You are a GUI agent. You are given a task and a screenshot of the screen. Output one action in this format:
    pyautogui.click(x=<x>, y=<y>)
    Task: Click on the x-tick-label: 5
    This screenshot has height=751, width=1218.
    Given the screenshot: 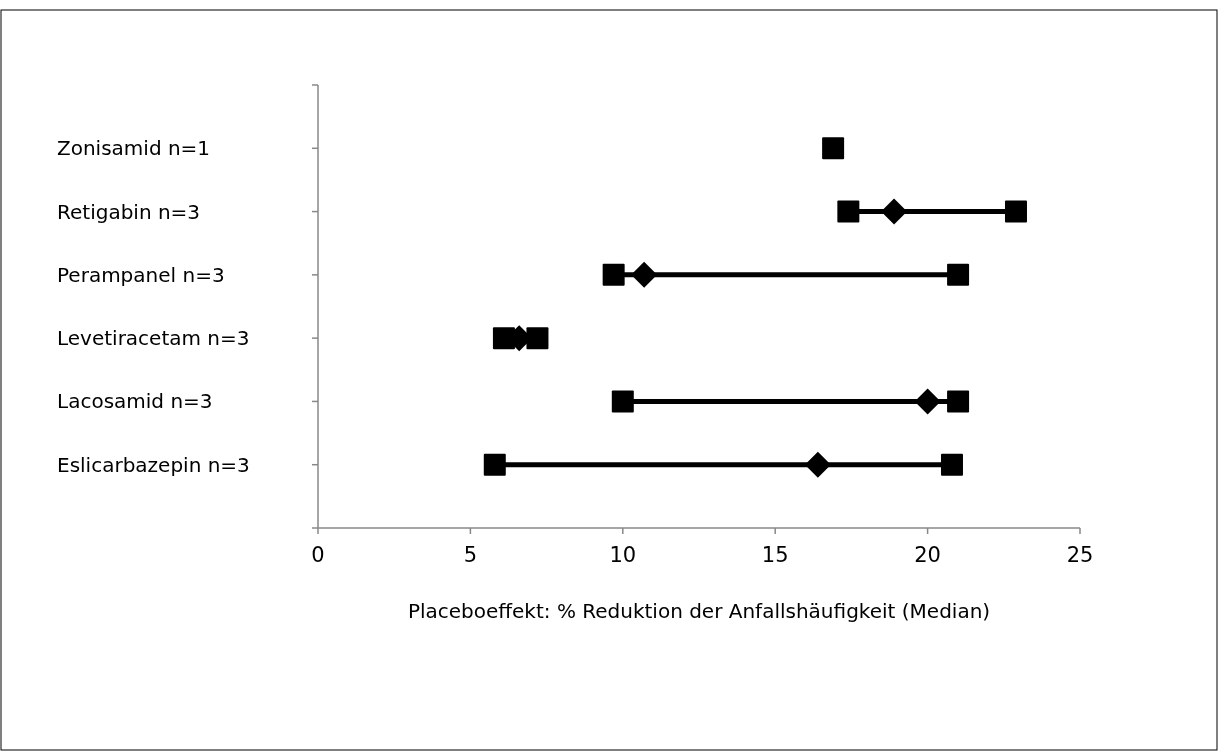 What is the action you would take?
    pyautogui.click(x=470, y=555)
    